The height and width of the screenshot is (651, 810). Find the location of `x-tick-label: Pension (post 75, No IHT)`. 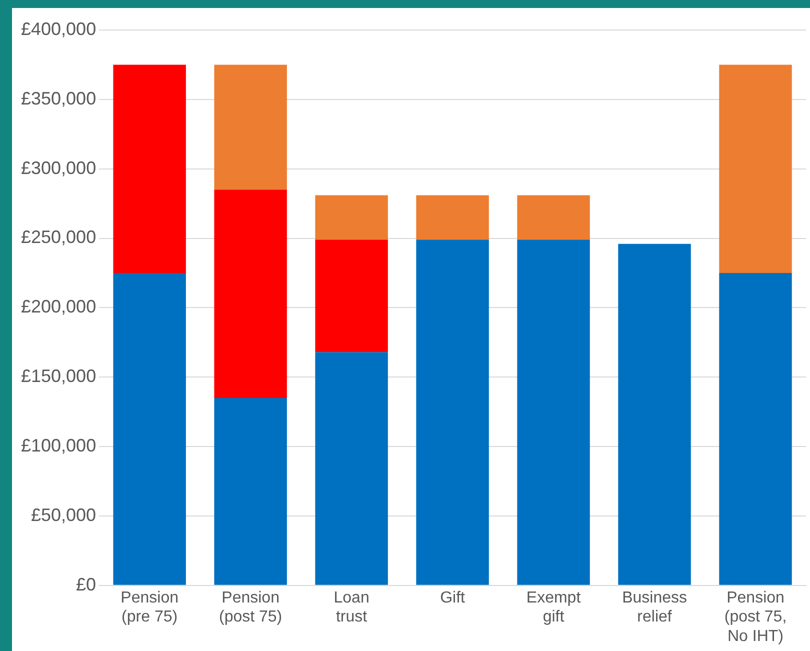

x-tick-label: Pension (post 75, No IHT) is located at coordinates (755, 617).